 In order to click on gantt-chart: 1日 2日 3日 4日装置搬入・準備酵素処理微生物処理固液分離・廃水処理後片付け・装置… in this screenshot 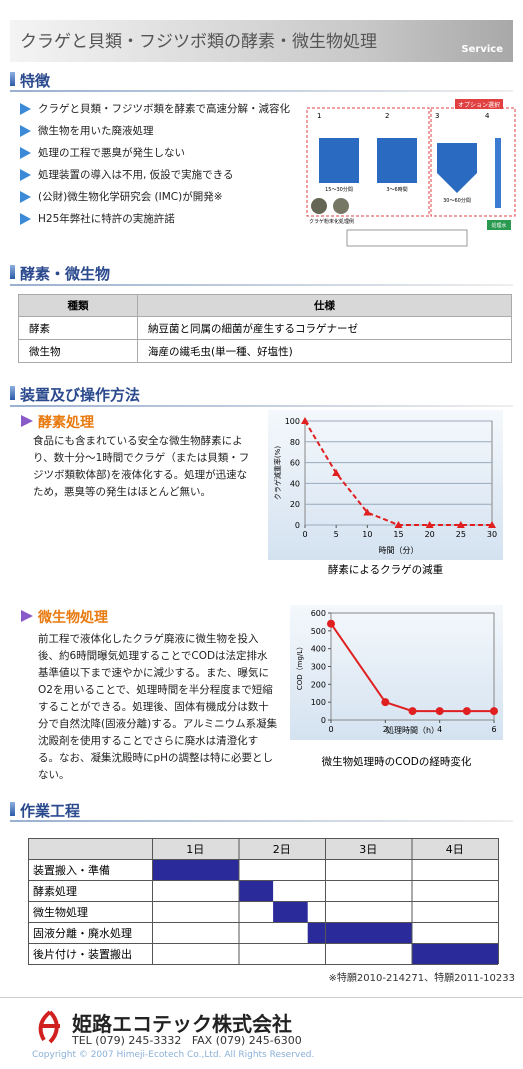, I will do `click(263, 901)`.